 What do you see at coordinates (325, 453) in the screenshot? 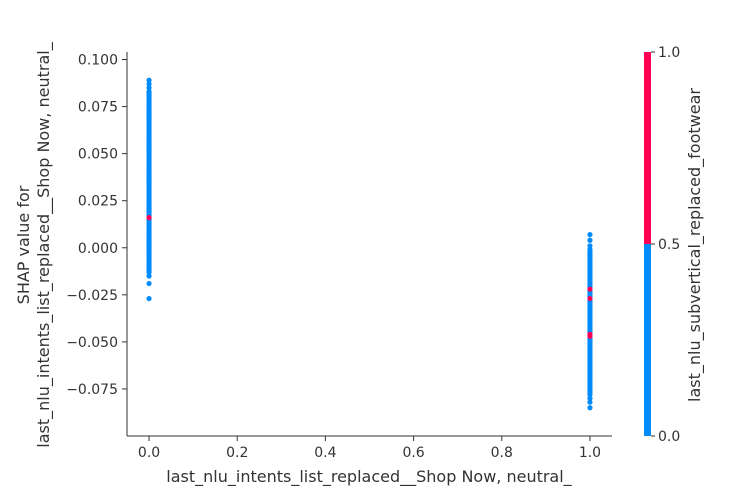
I see `x-tick-label: 0.4` at bounding box center [325, 453].